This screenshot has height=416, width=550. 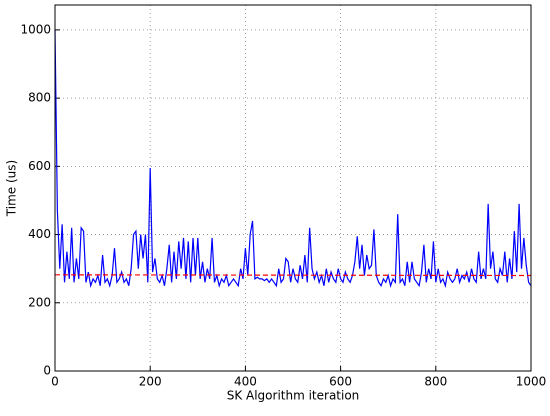 What do you see at coordinates (55, 382) in the screenshot?
I see `x-tick-label: 0` at bounding box center [55, 382].